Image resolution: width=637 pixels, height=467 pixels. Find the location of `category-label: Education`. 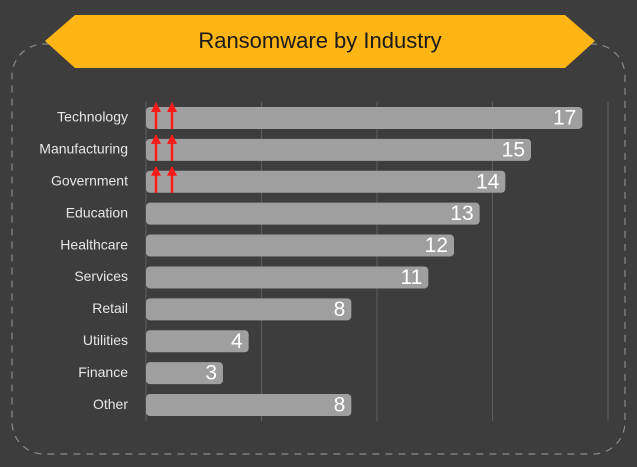

category-label: Education is located at coordinates (97, 212).